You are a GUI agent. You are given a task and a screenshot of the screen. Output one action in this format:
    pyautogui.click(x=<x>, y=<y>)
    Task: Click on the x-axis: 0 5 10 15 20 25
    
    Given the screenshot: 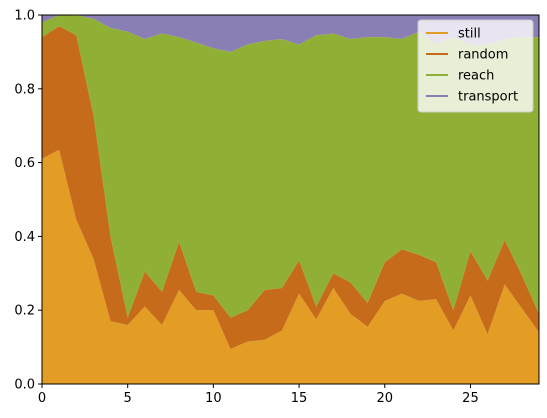 What is the action you would take?
    pyautogui.click(x=258, y=395)
    